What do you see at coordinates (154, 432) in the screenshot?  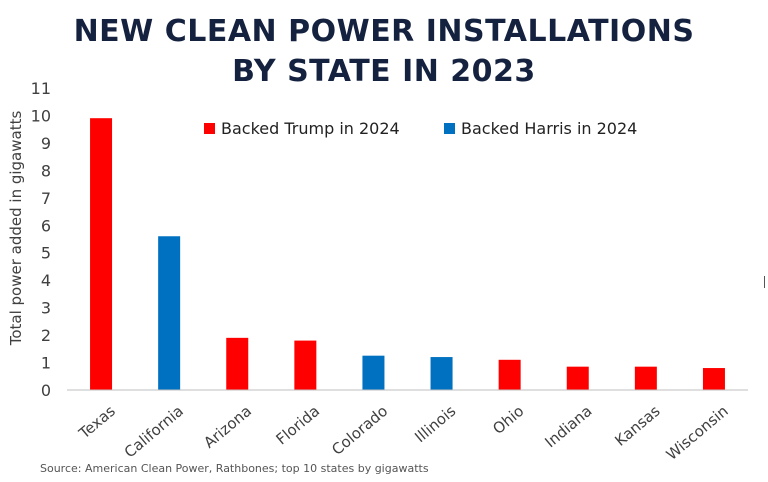 I see `x-tick-label-california: California` at bounding box center [154, 432].